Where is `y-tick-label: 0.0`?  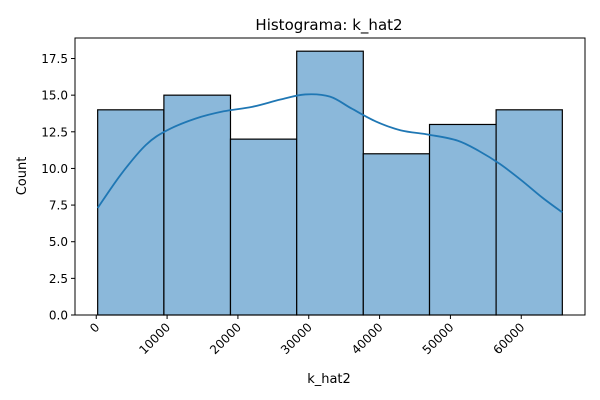 y-tick-label: 0.0 is located at coordinates (58, 316).